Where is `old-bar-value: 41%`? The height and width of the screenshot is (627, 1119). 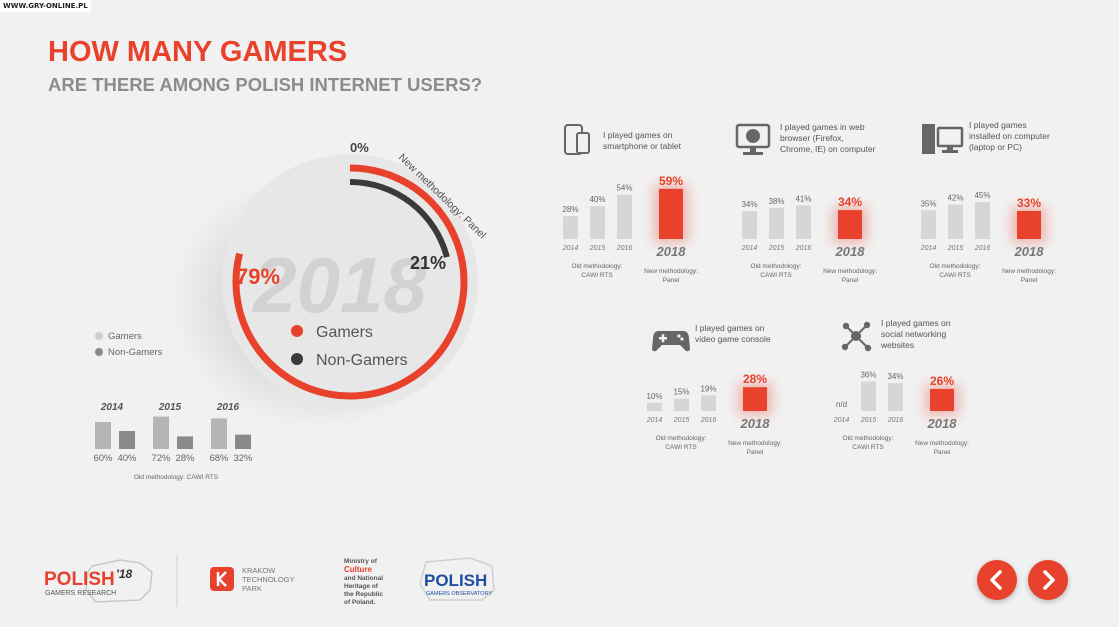 old-bar-value: 41% is located at coordinates (803, 198).